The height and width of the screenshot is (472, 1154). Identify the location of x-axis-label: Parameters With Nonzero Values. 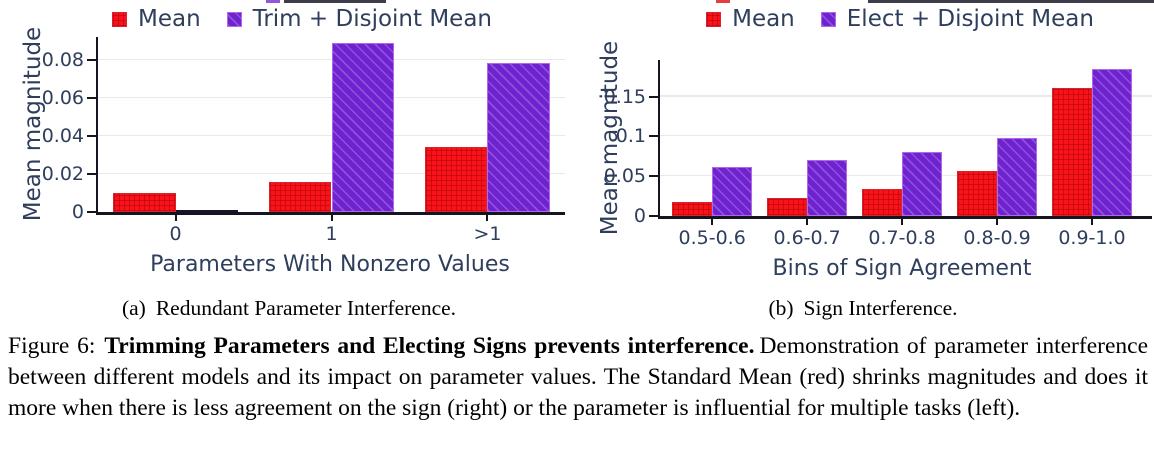
(330, 264).